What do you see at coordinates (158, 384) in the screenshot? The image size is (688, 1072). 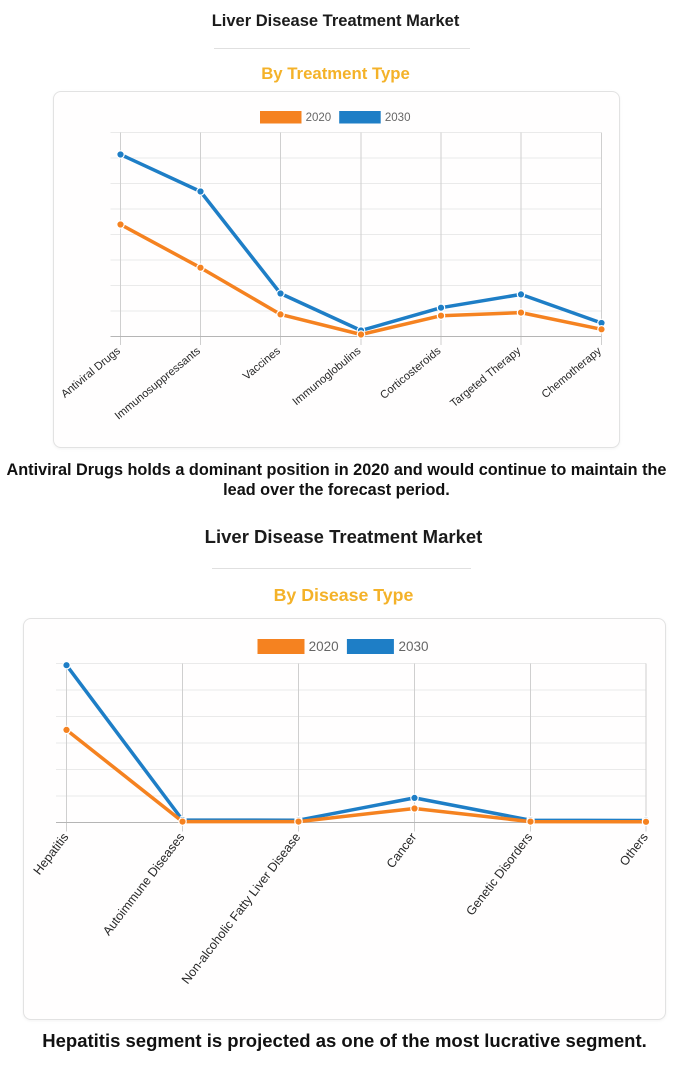 I see `svg-text: Immunosuppressants` at bounding box center [158, 384].